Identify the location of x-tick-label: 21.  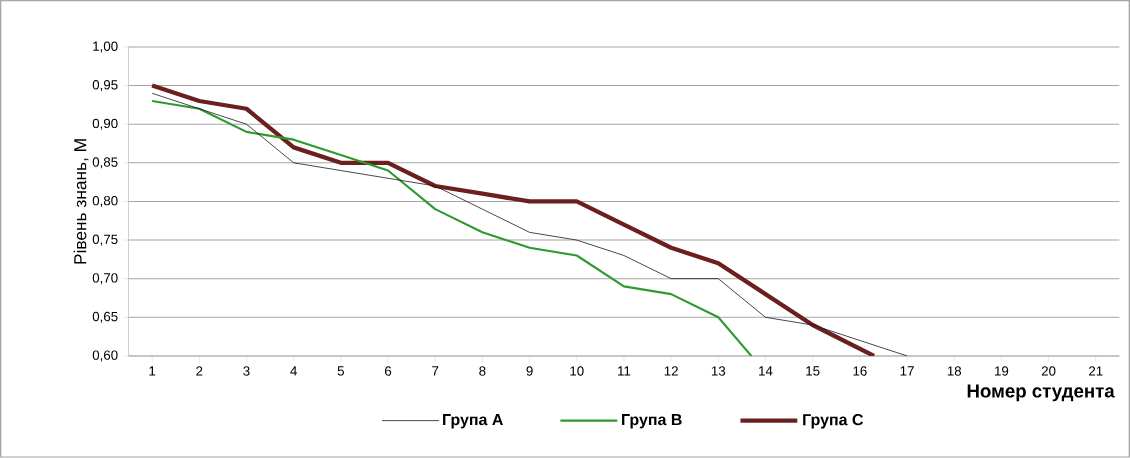
(1096, 371).